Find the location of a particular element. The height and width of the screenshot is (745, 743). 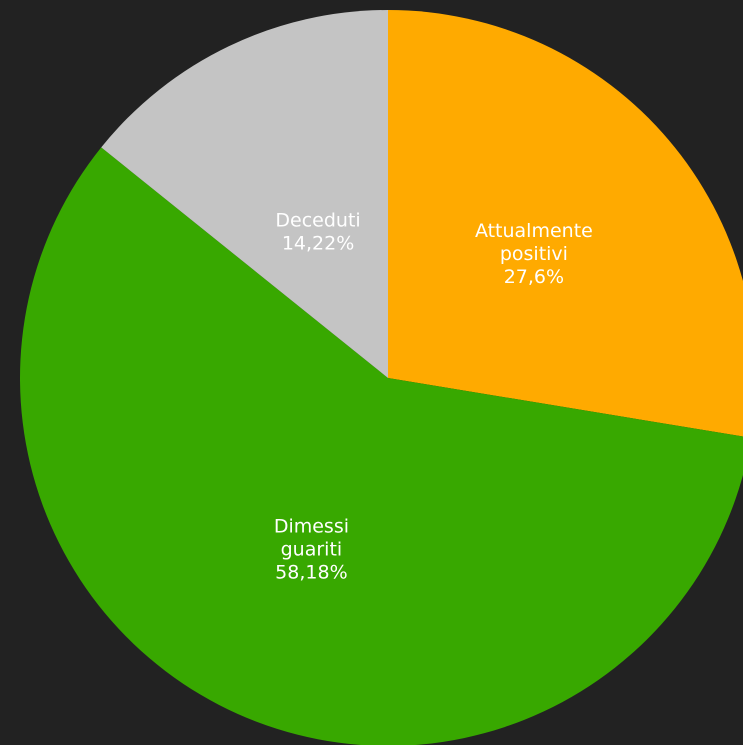

pie-slice-category-label: guariti is located at coordinates (312, 549).